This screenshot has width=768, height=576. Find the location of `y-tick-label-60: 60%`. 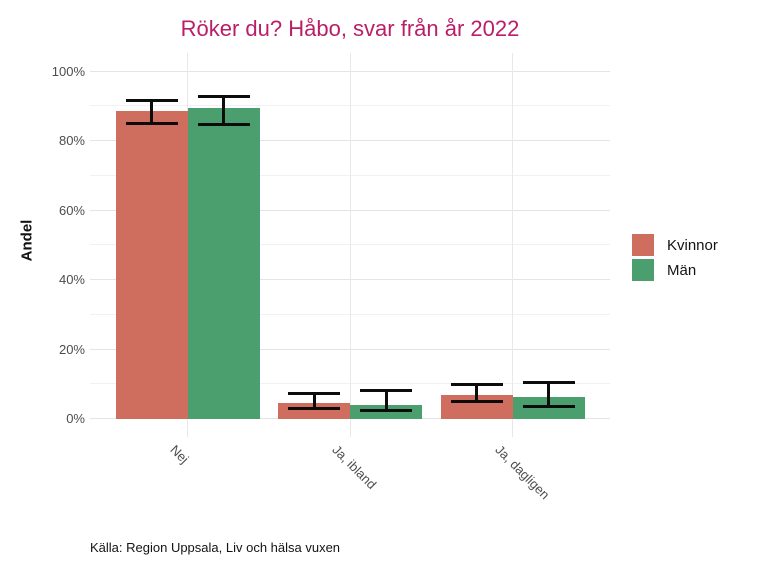

y-tick-label-60: 60% is located at coordinates (71, 210).